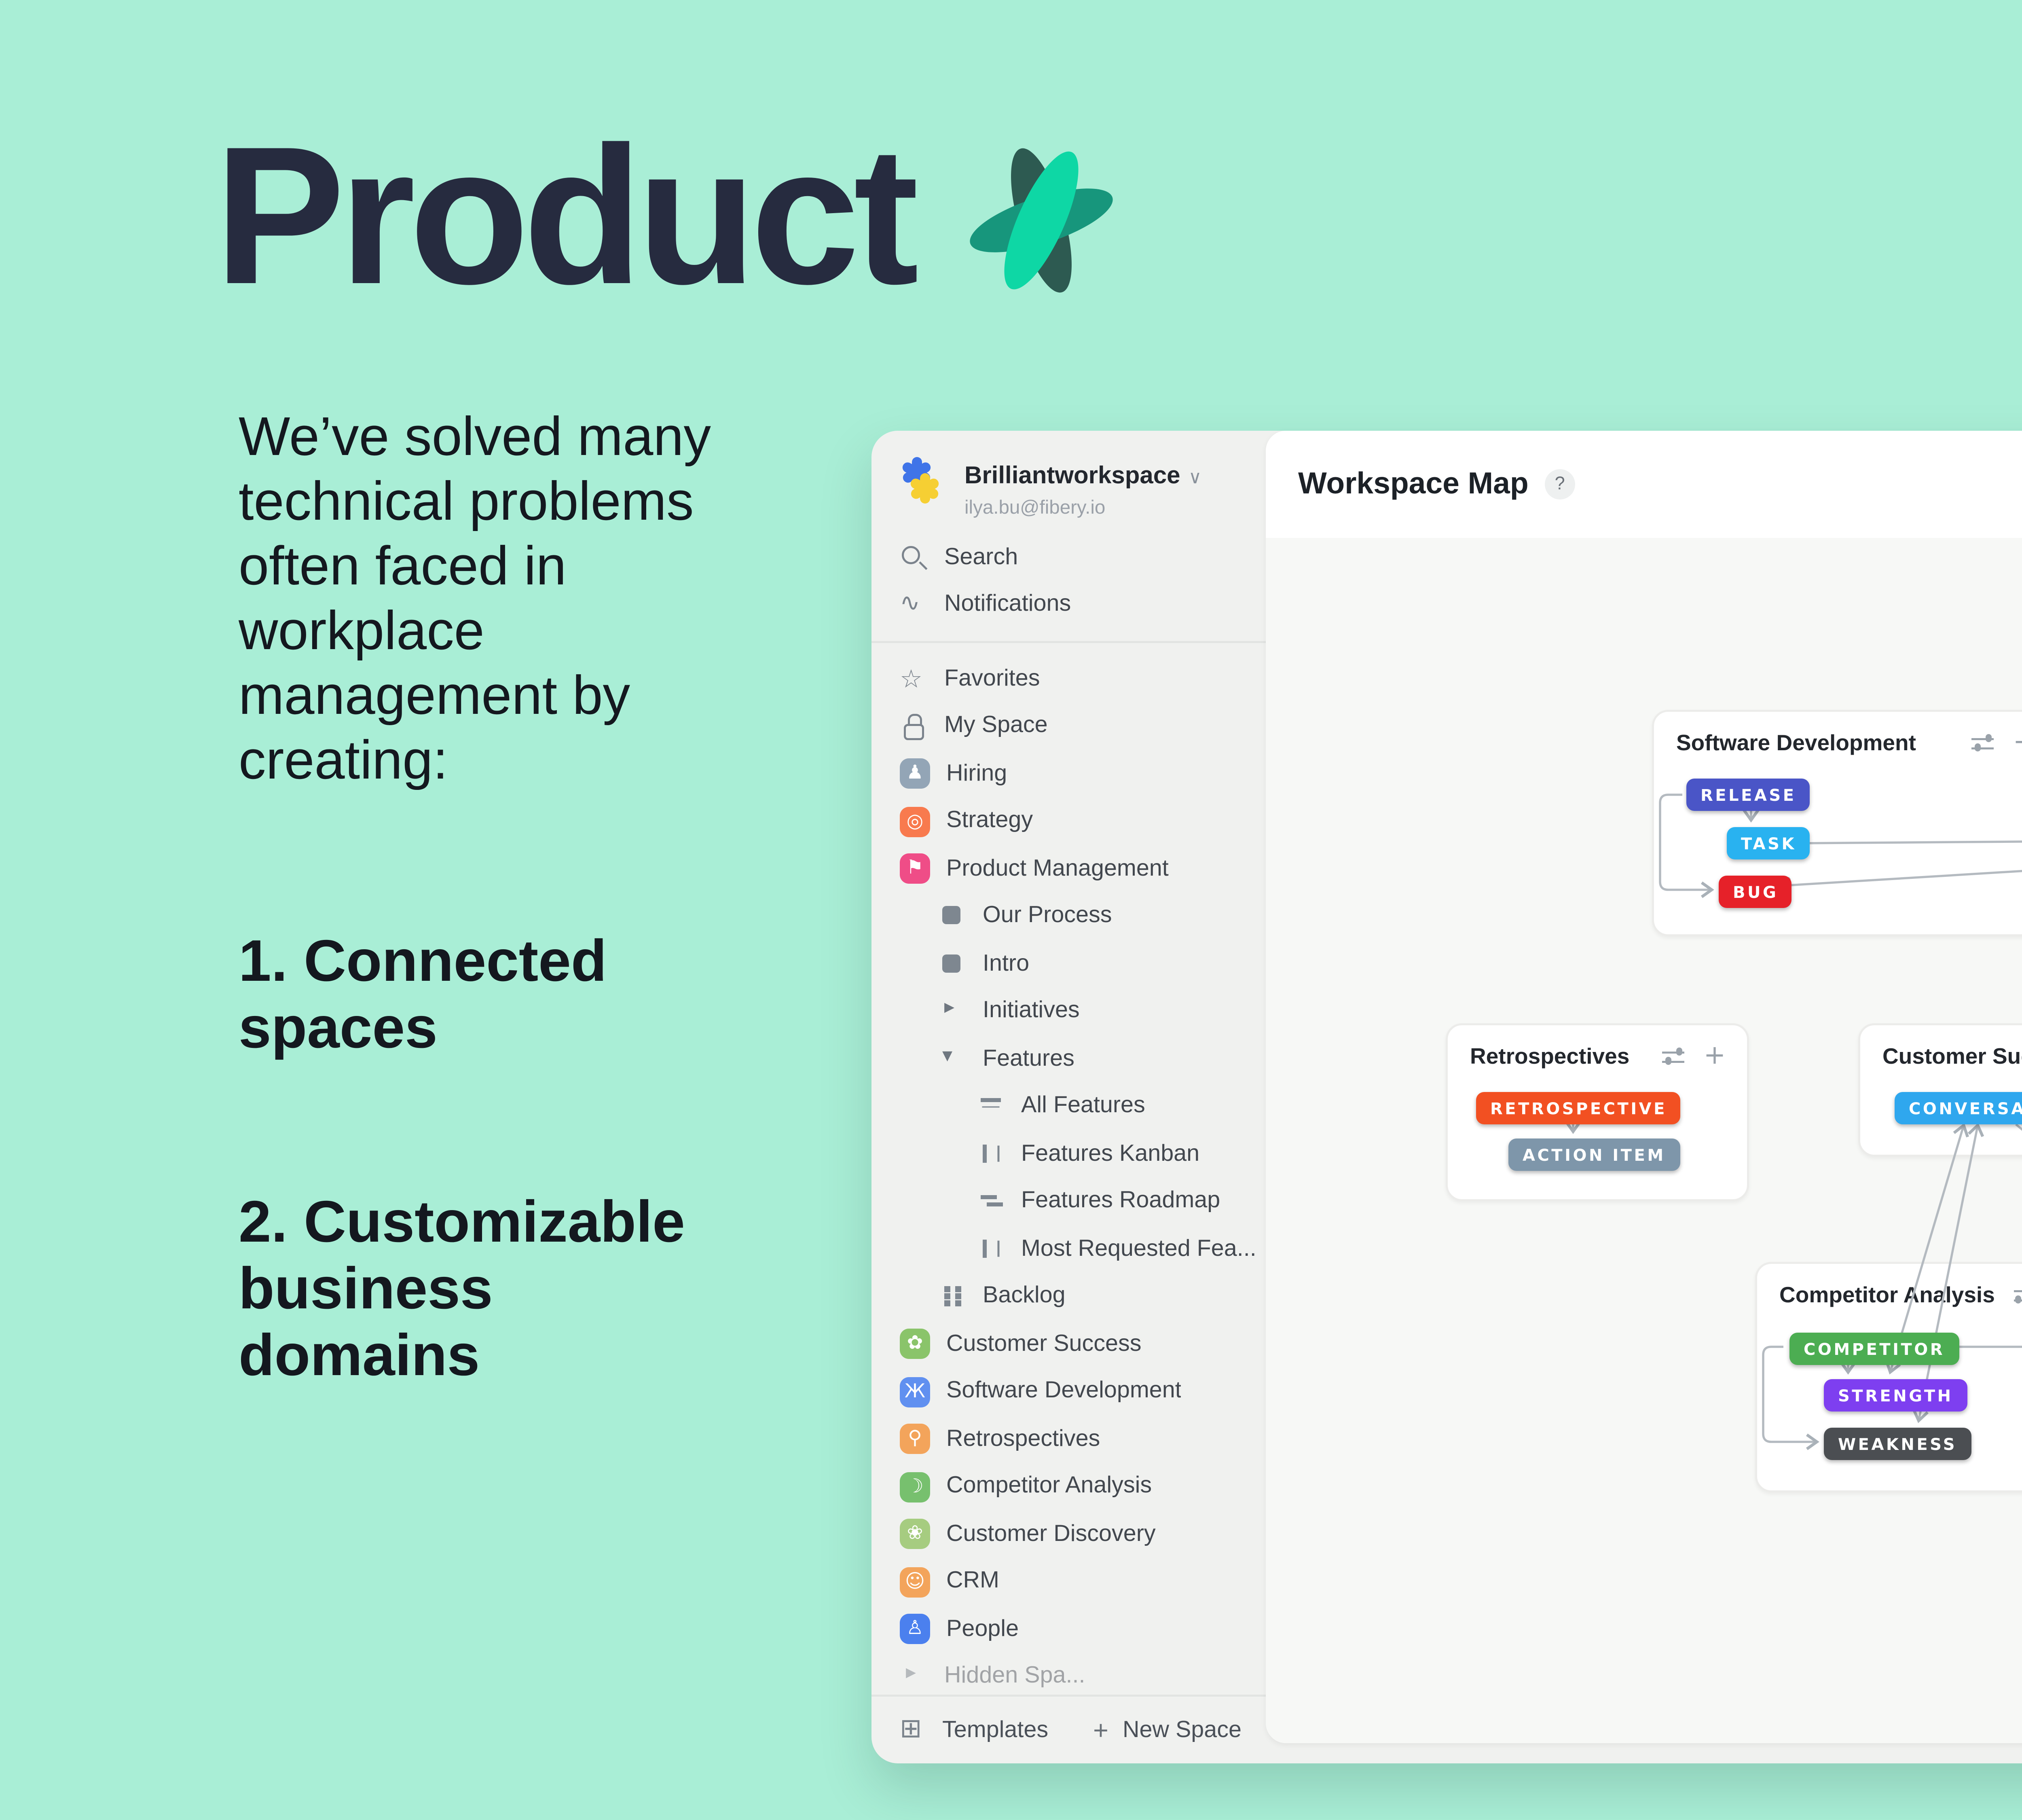  Describe the element at coordinates (1068, 1202) in the screenshot. I see `sidebar-item-features-roadmap: Features Roadmap` at that location.